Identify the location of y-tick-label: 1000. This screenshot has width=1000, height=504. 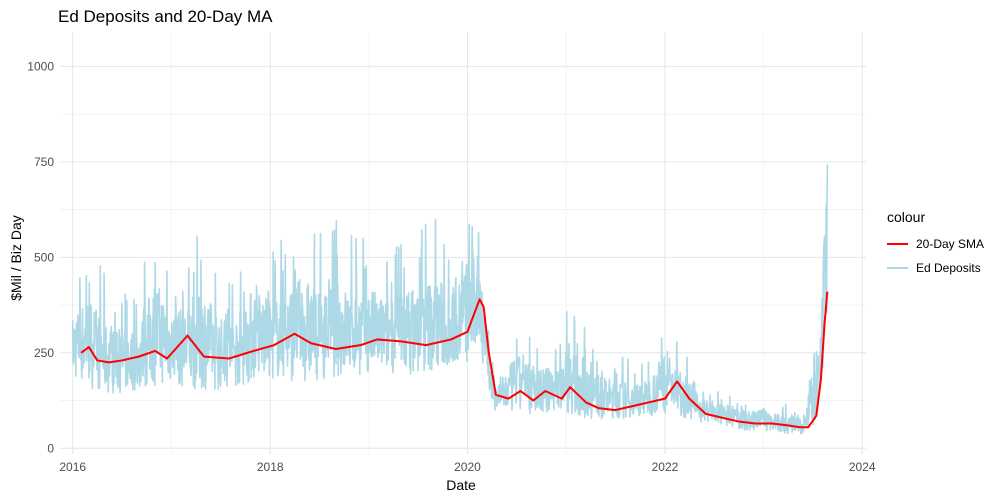
(40, 66).